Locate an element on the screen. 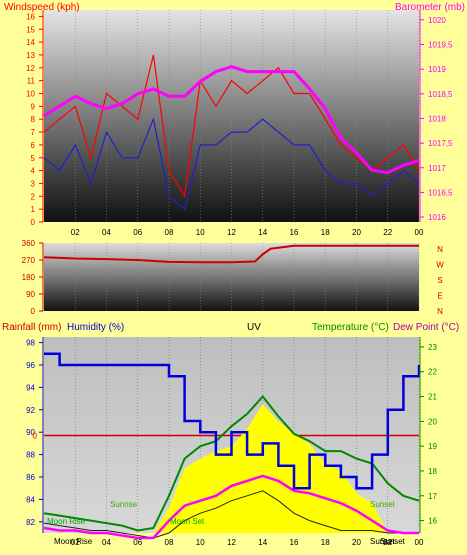 The image size is (467, 555). wind-y-tick-label: 1 is located at coordinates (33, 209).